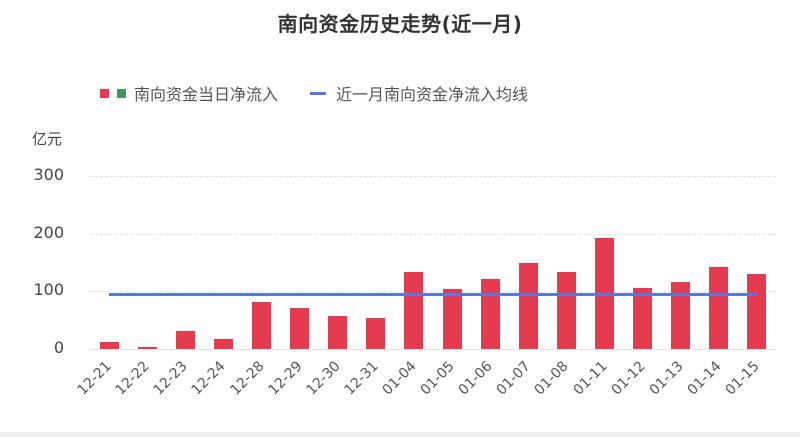 Image resolution: width=800 pixels, height=437 pixels. What do you see at coordinates (432, 94) in the screenshot?
I see `legend-label-average: 近一月南向资金净流入均线` at bounding box center [432, 94].